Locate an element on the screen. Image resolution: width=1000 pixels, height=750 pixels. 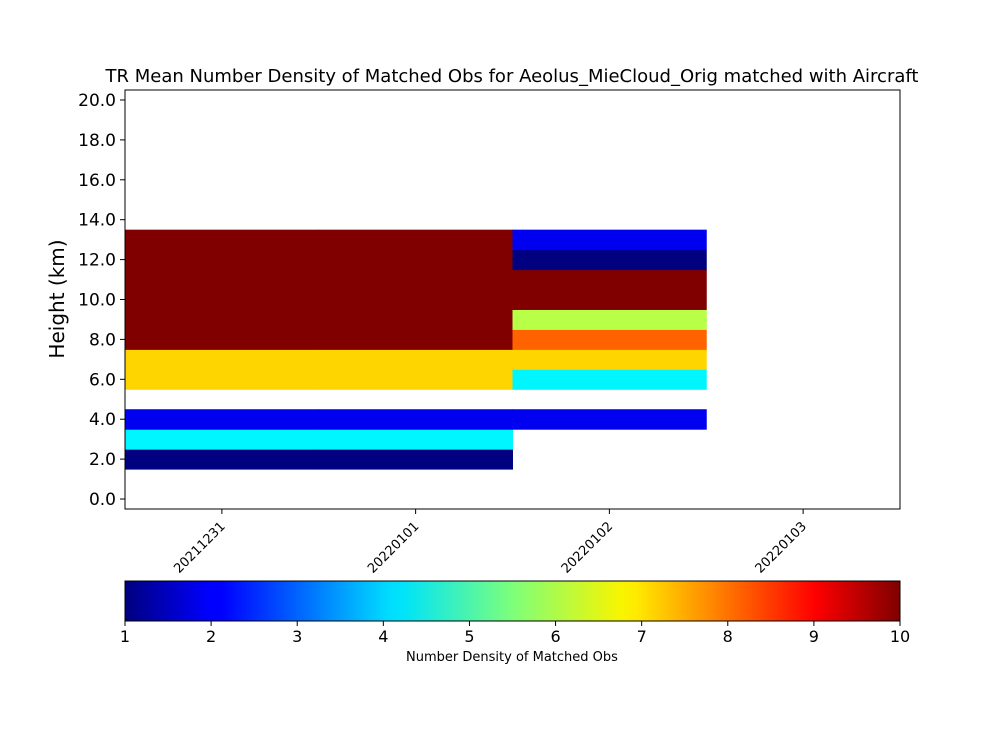
colorbar-tick-label: 6 is located at coordinates (555, 636).